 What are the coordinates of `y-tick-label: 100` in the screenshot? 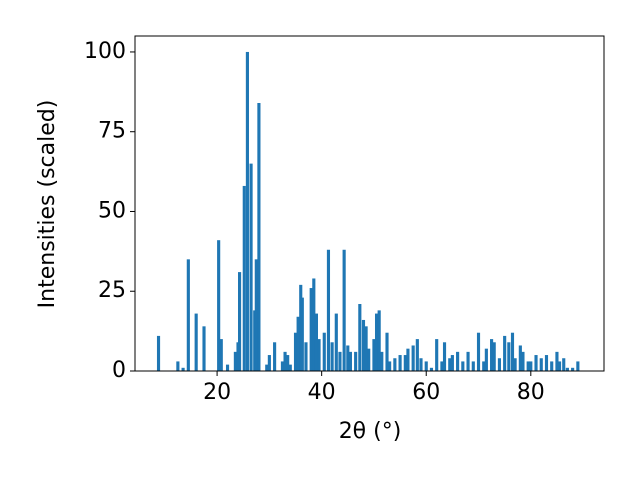 It's located at (105, 51).